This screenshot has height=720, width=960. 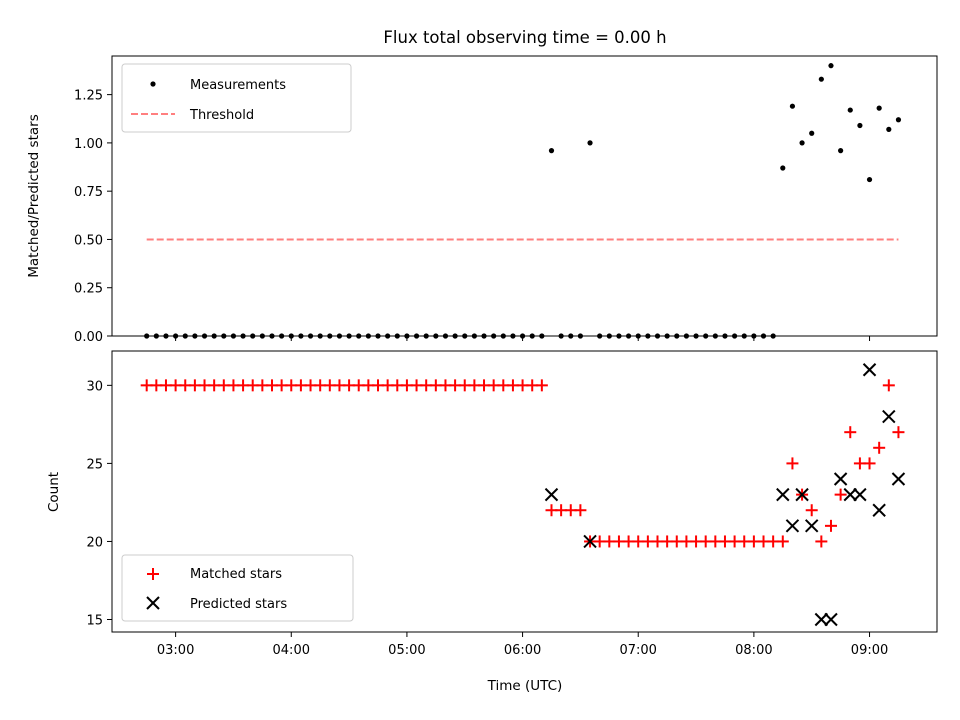 What do you see at coordinates (523, 338) in the screenshot?
I see `top-x-axis` at bounding box center [523, 338].